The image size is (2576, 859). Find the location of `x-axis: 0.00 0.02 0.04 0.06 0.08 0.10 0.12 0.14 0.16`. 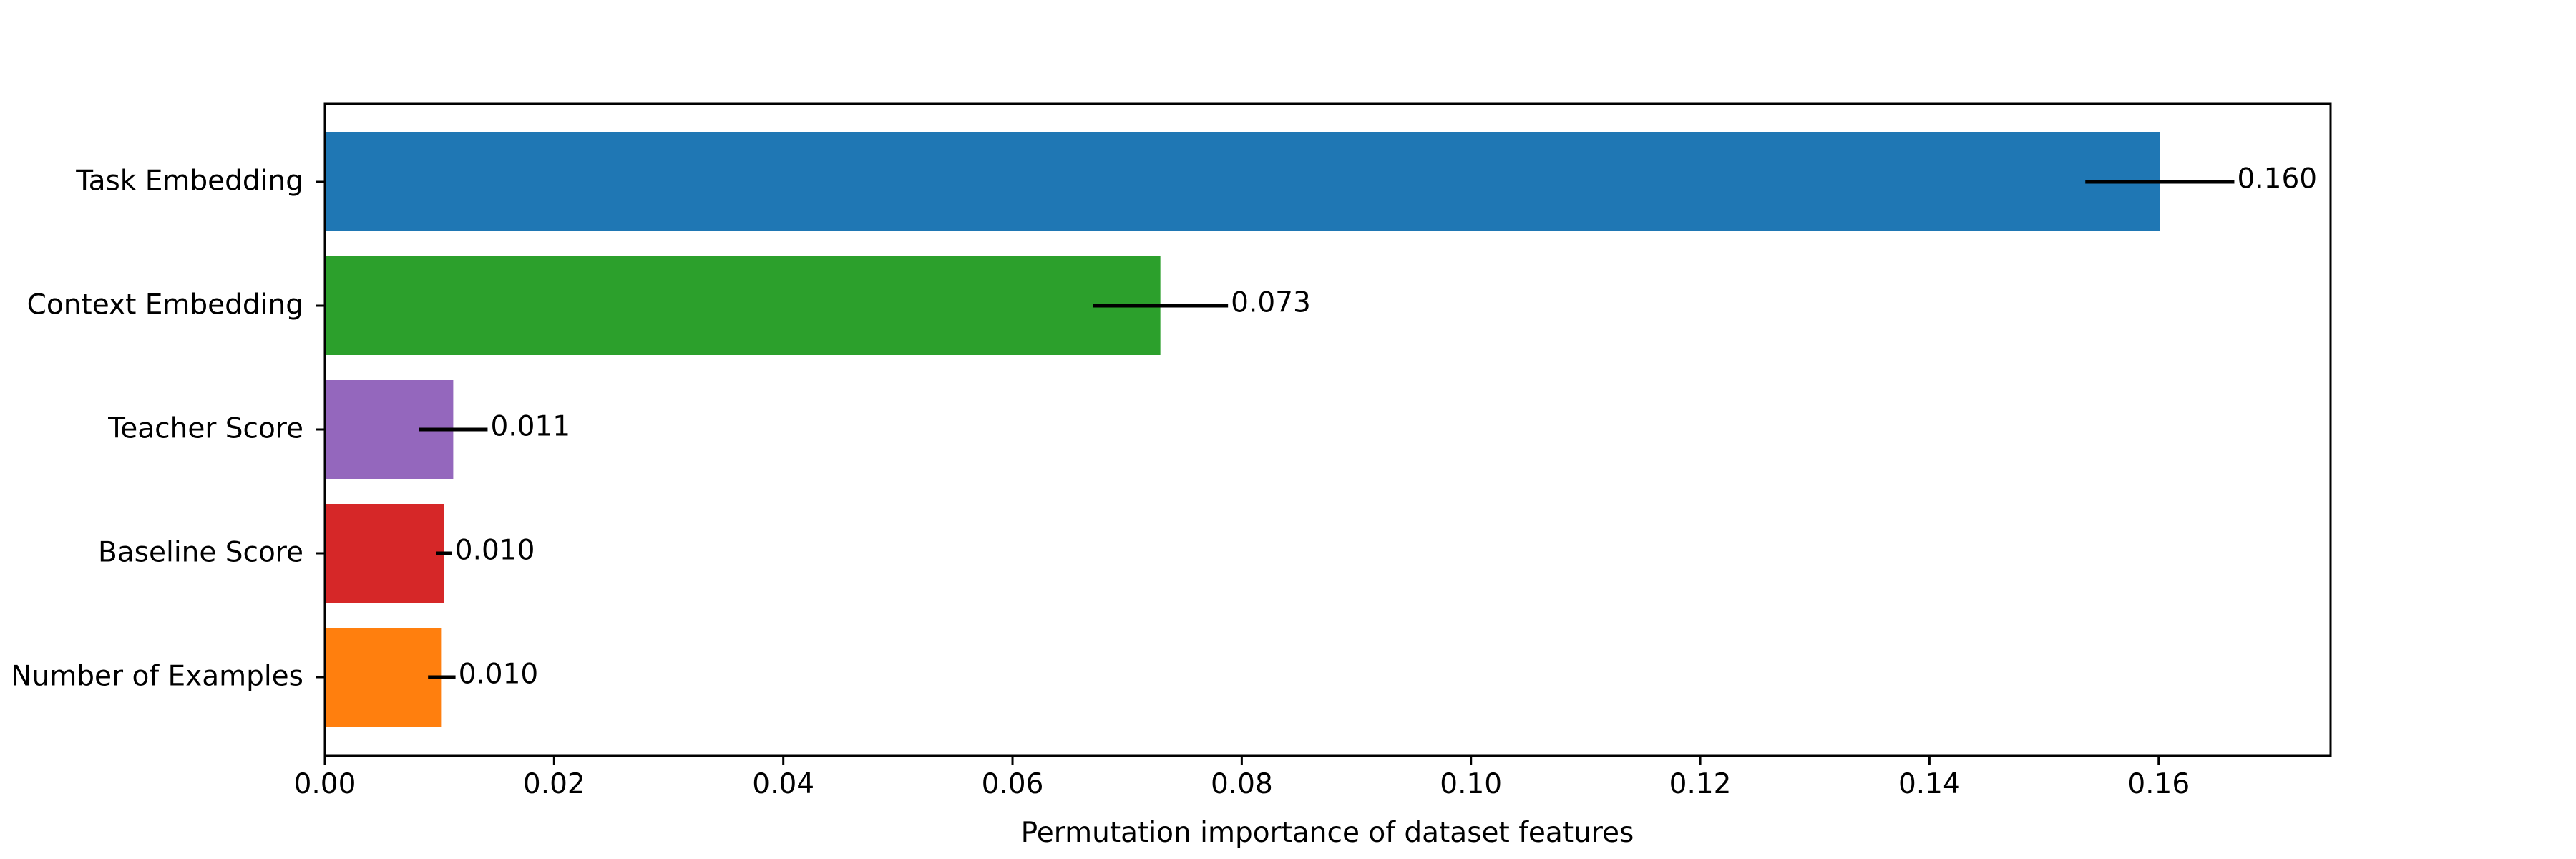

x-axis: 0.00 0.02 0.04 0.06 0.08 0.10 0.12 0.14 0.16 is located at coordinates (1242, 778).